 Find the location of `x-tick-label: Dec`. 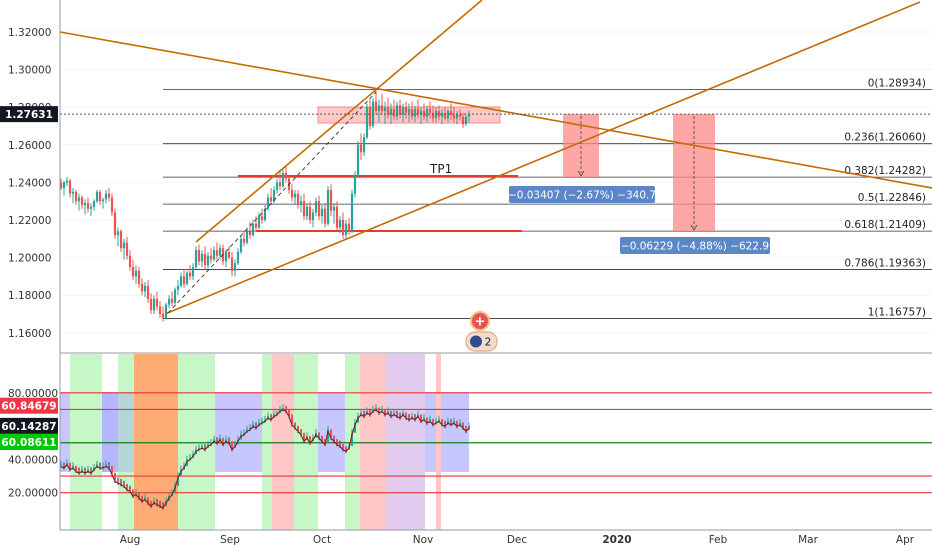

x-tick-label: Dec is located at coordinates (517, 540).